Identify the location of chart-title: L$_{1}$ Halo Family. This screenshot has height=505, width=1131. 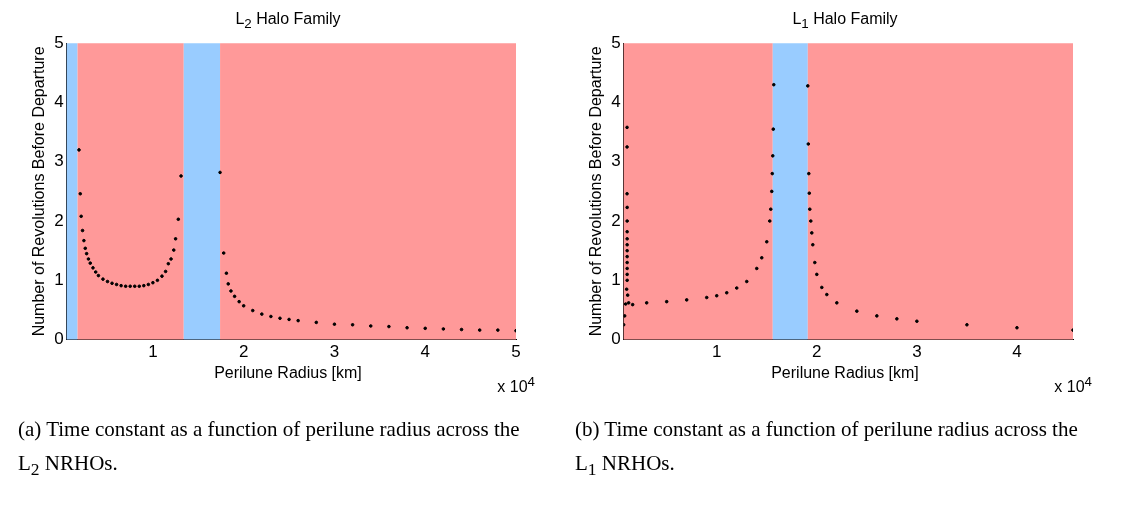
(845, 21).